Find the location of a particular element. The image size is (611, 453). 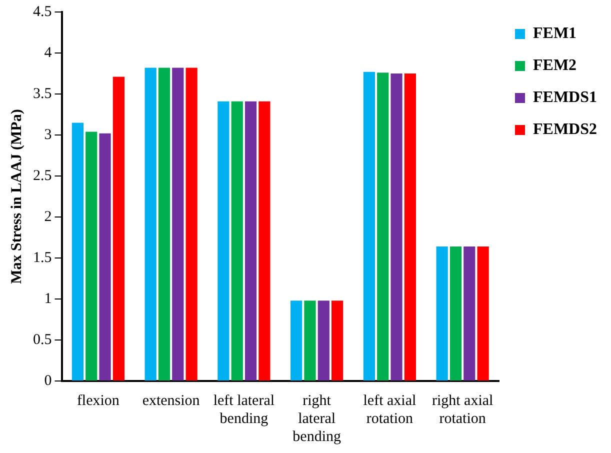

y-tick-label: 2 is located at coordinates (48, 216).